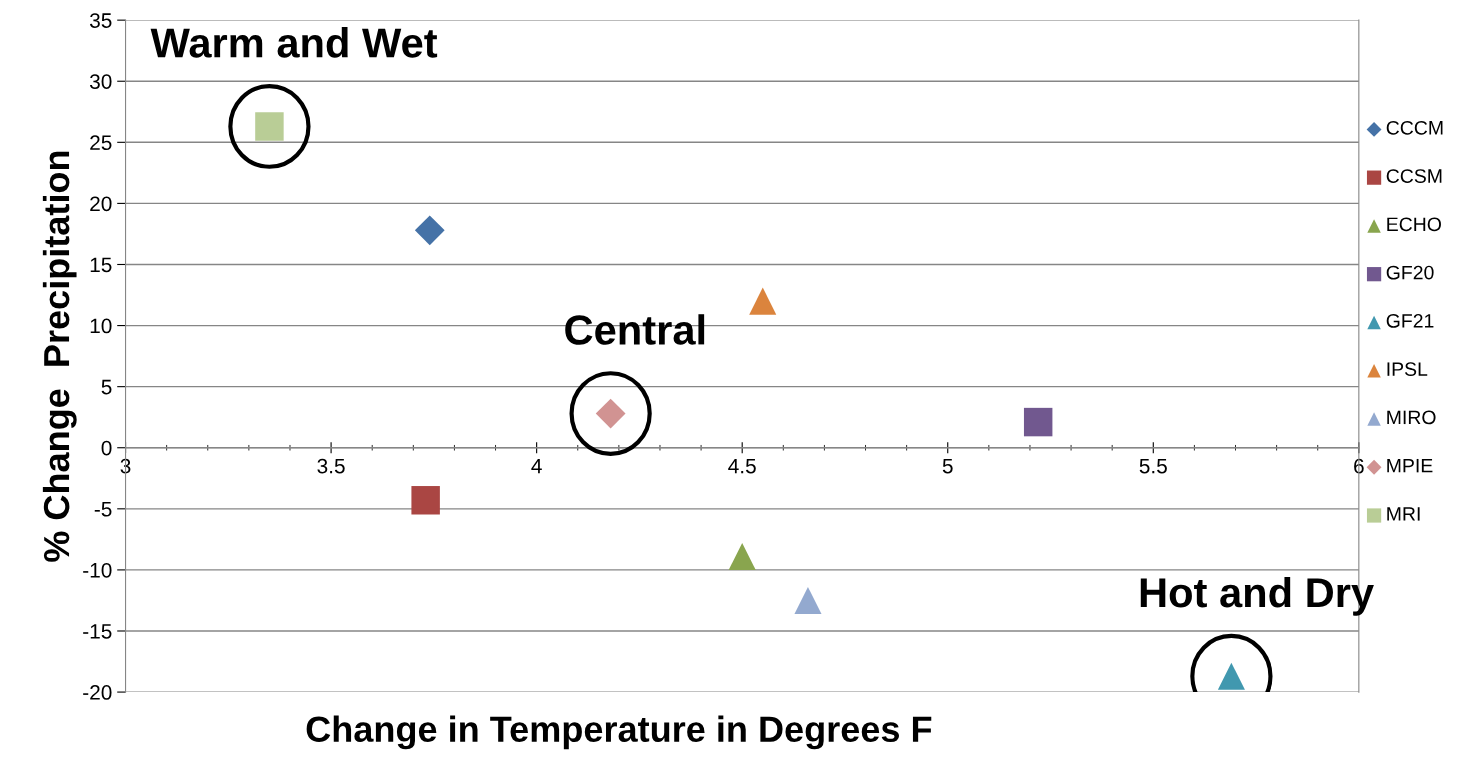 The width and height of the screenshot is (1477, 775). Describe the element at coordinates (1414, 224) in the screenshot. I see `legend-label: ECHO` at that location.